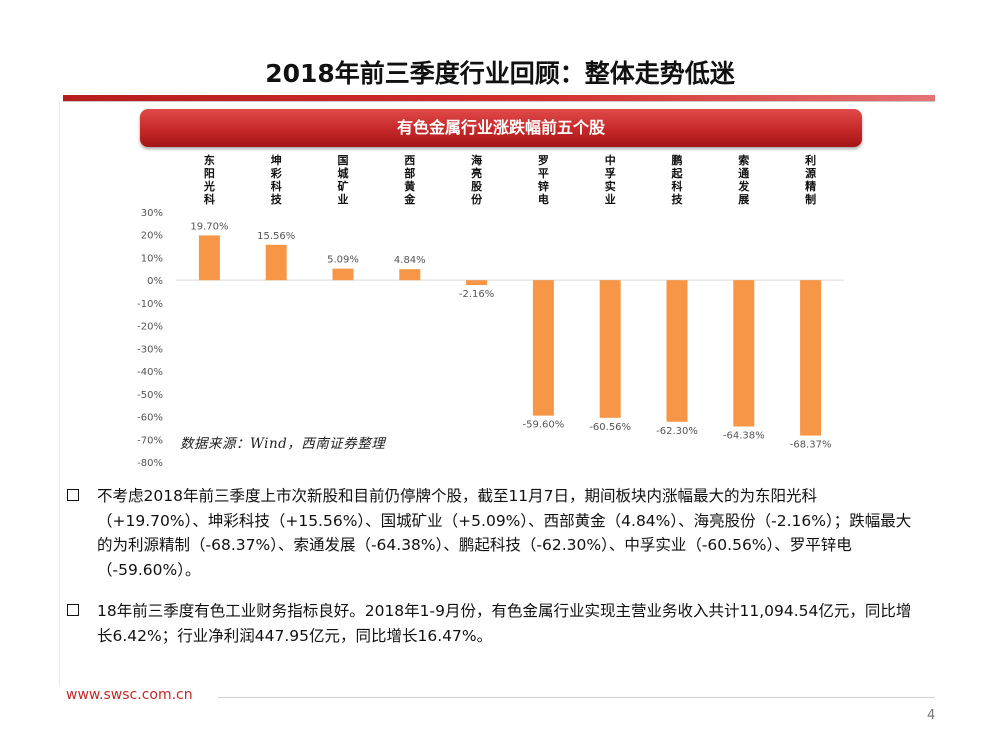 The height and width of the screenshot is (750, 1000). I want to click on data-label: 5.09%, so click(343, 260).